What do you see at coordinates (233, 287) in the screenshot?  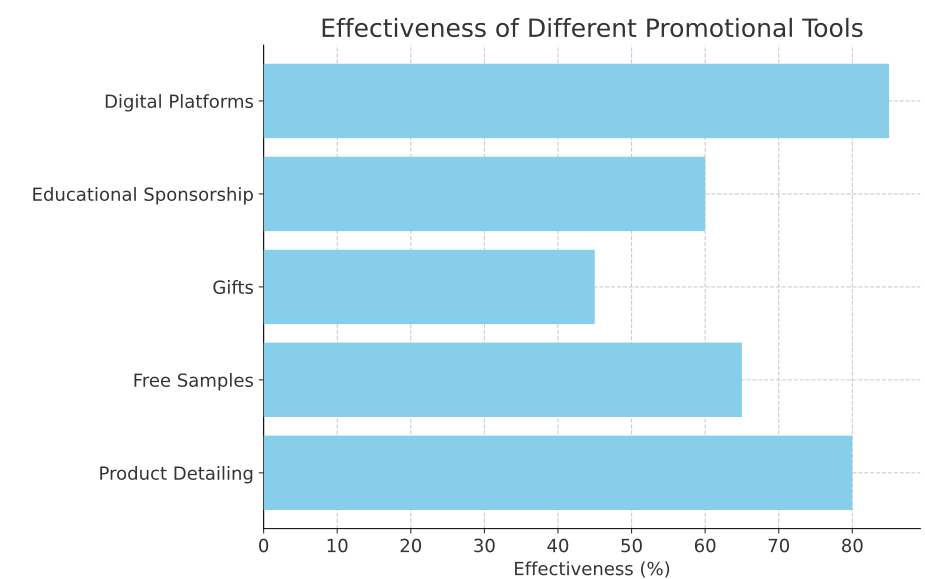 I see `y-tick-label: Gifts` at bounding box center [233, 287].